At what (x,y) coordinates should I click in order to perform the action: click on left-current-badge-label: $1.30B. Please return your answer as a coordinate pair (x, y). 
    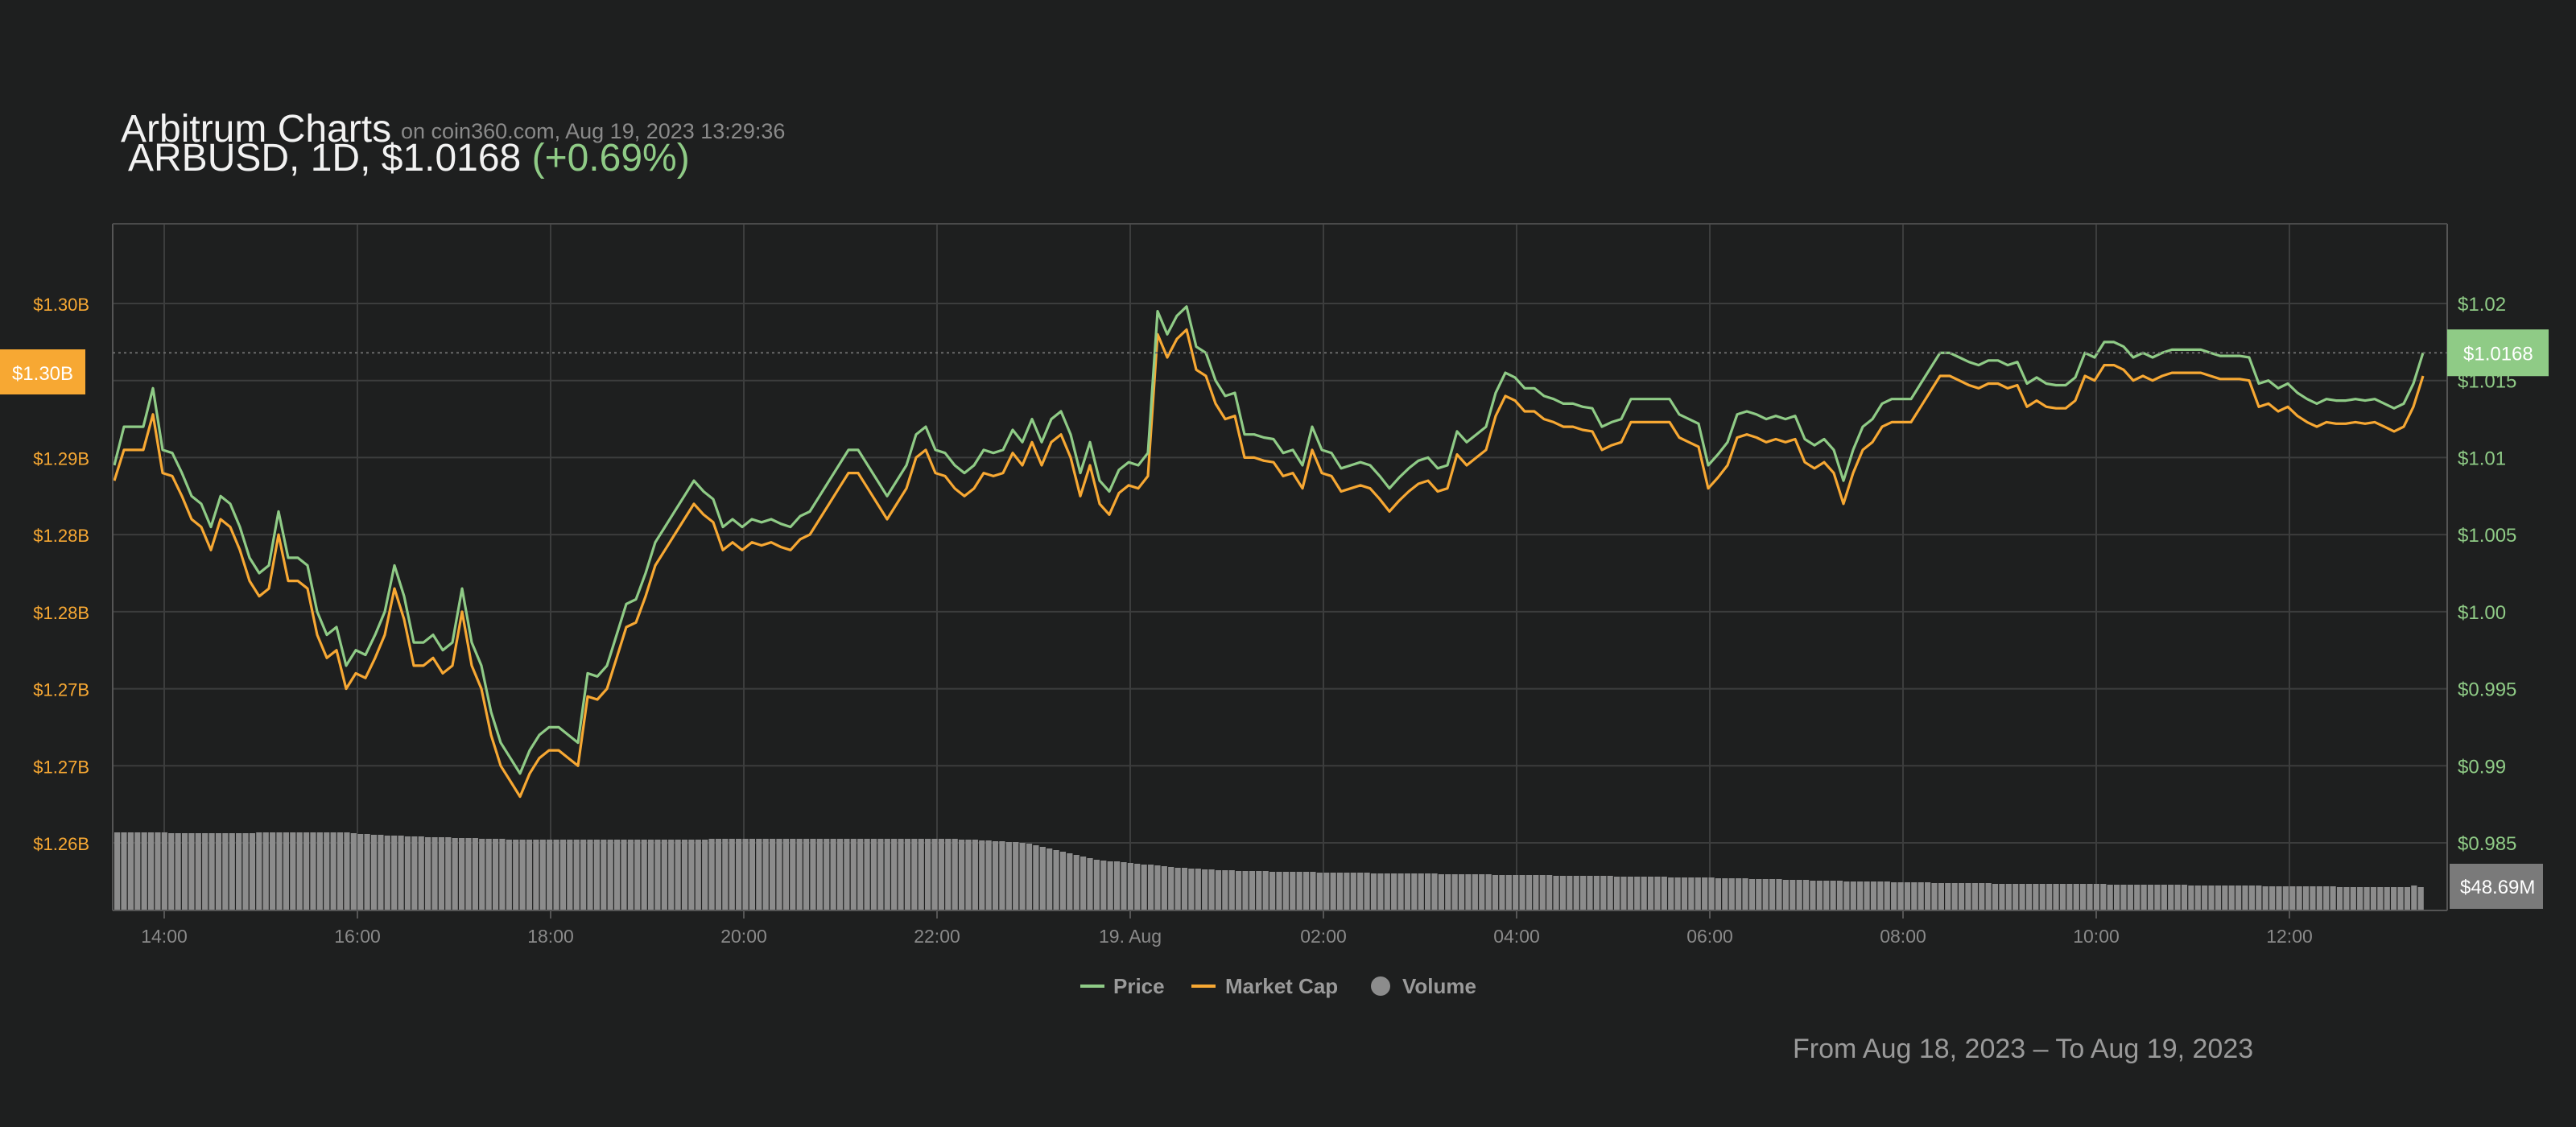
    Looking at the image, I should click on (42, 374).